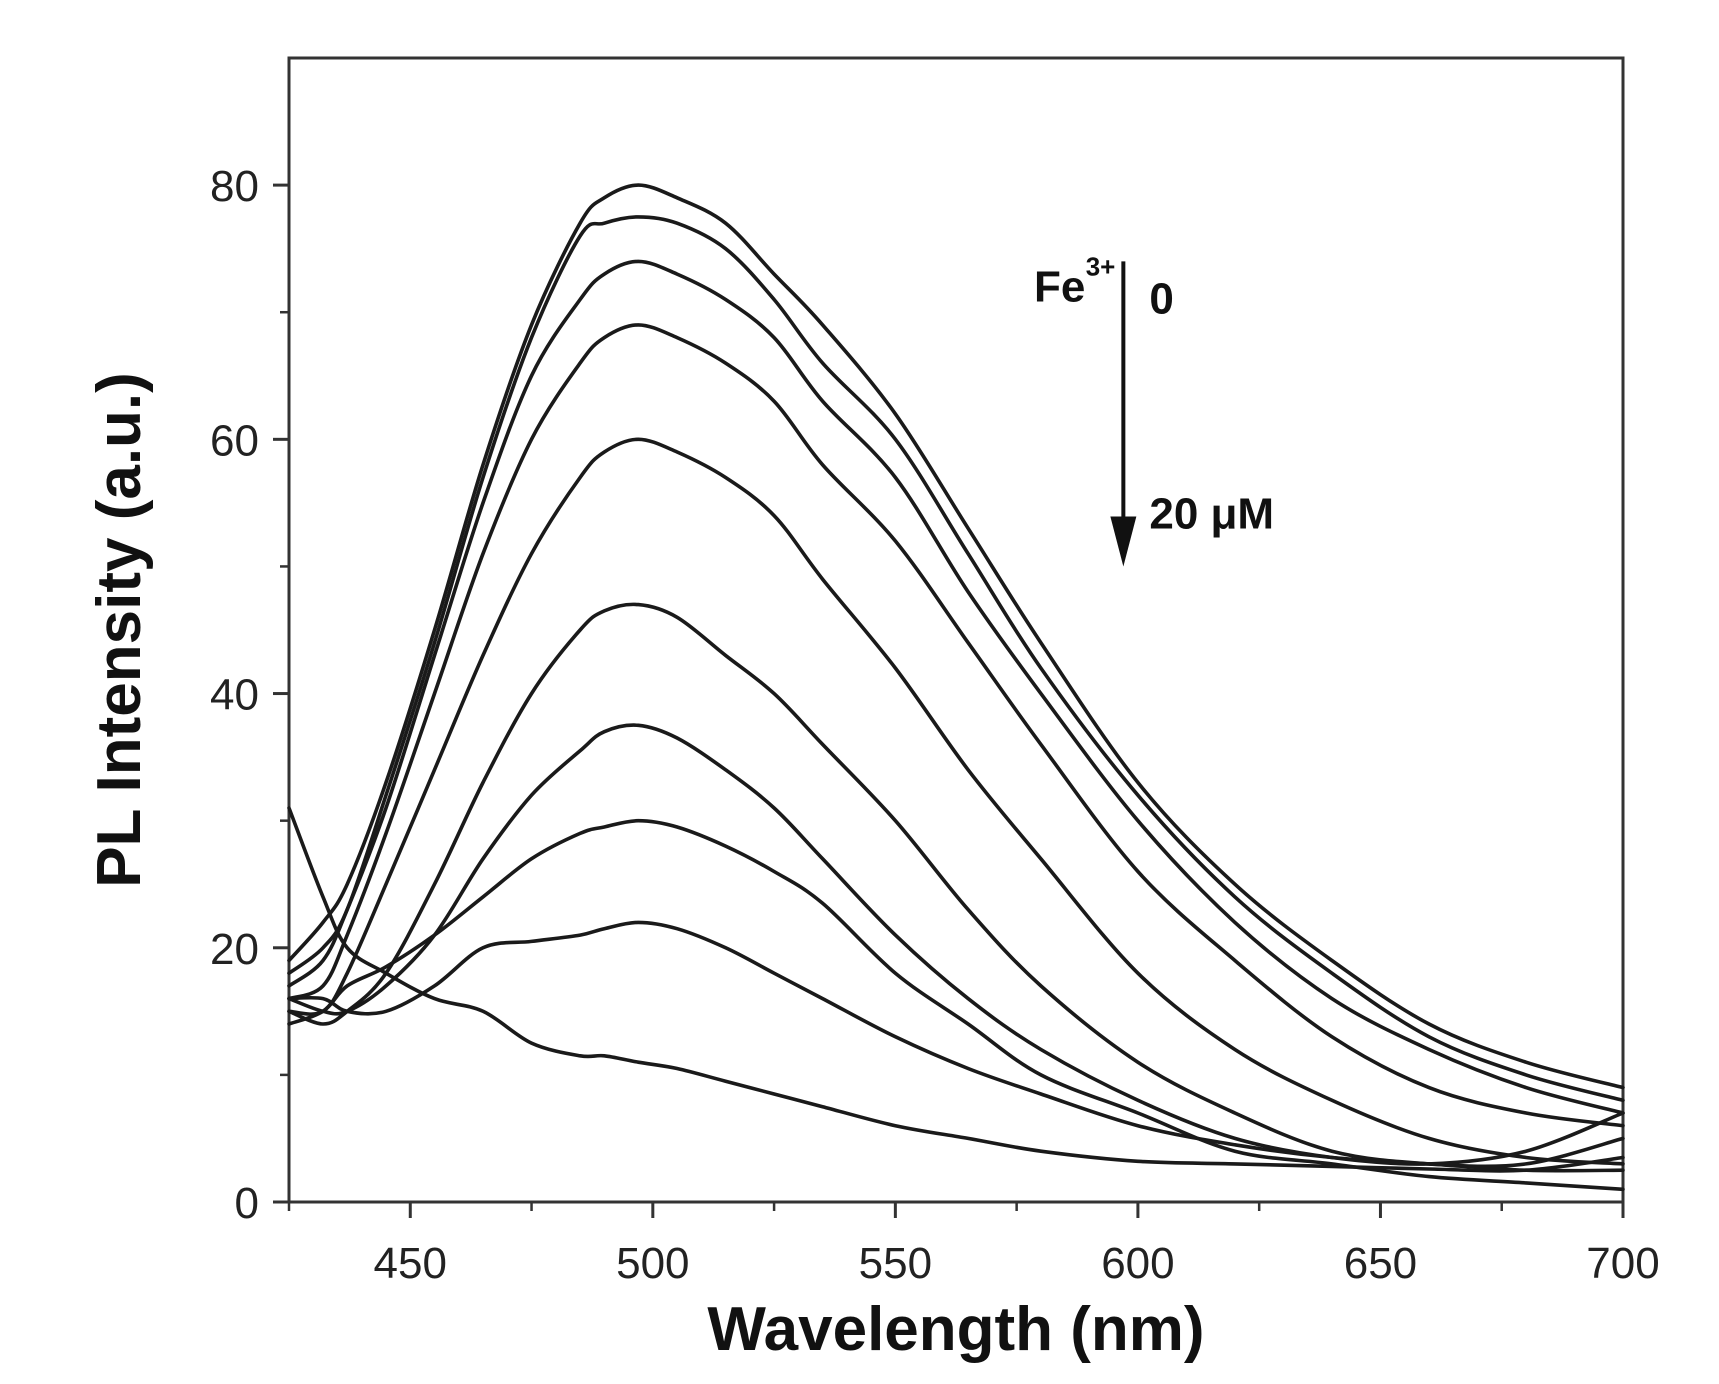  Describe the element at coordinates (234, 695) in the screenshot. I see `y-tick-label: 40` at that location.